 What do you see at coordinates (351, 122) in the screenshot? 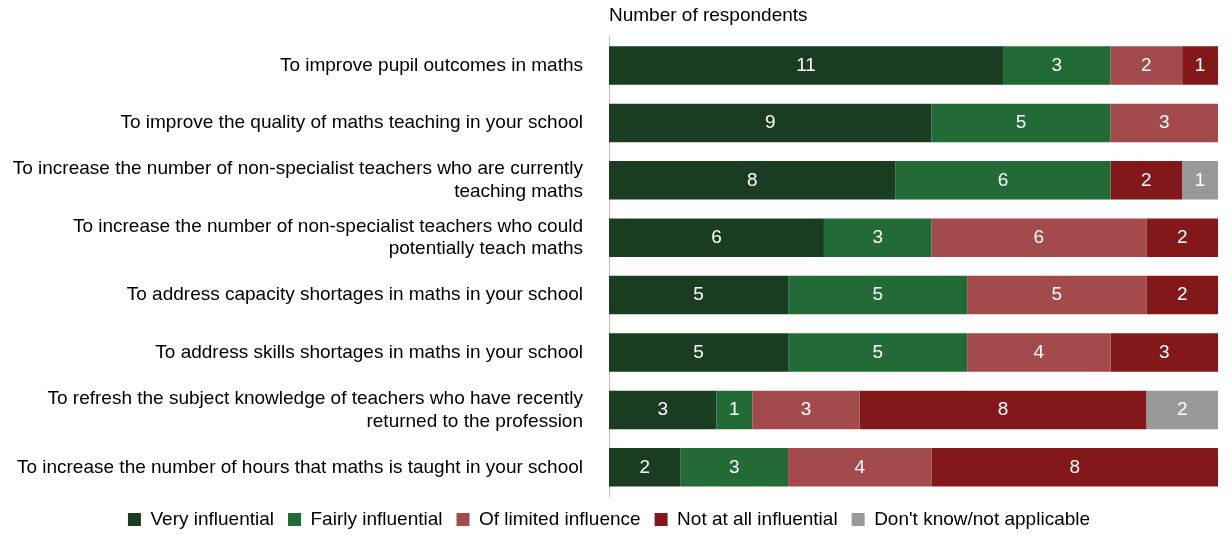
I see `y-tick-label: To improve the quality of maths teaching in your school` at bounding box center [351, 122].